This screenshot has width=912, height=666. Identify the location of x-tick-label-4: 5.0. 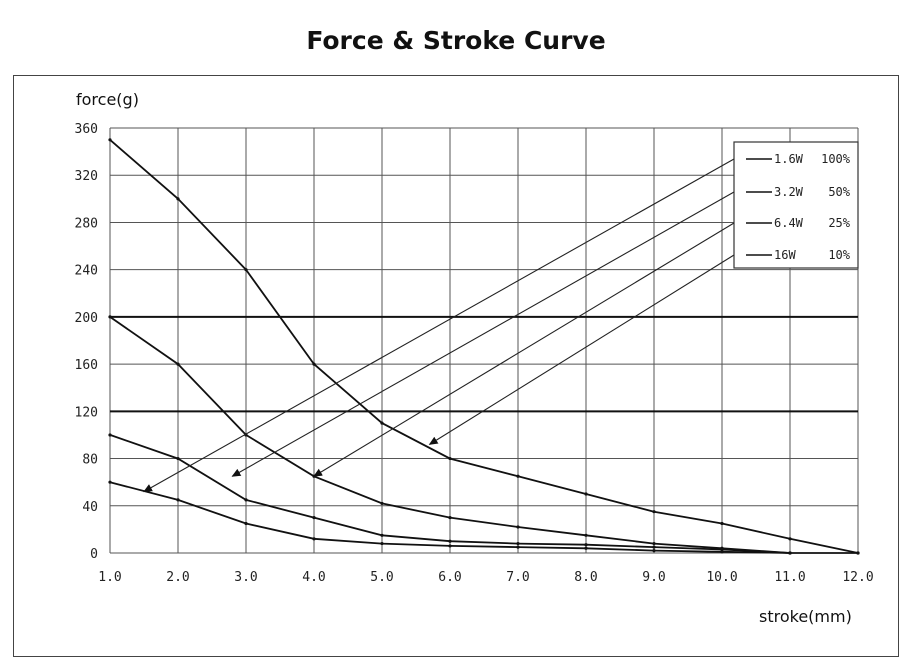
(381, 577).